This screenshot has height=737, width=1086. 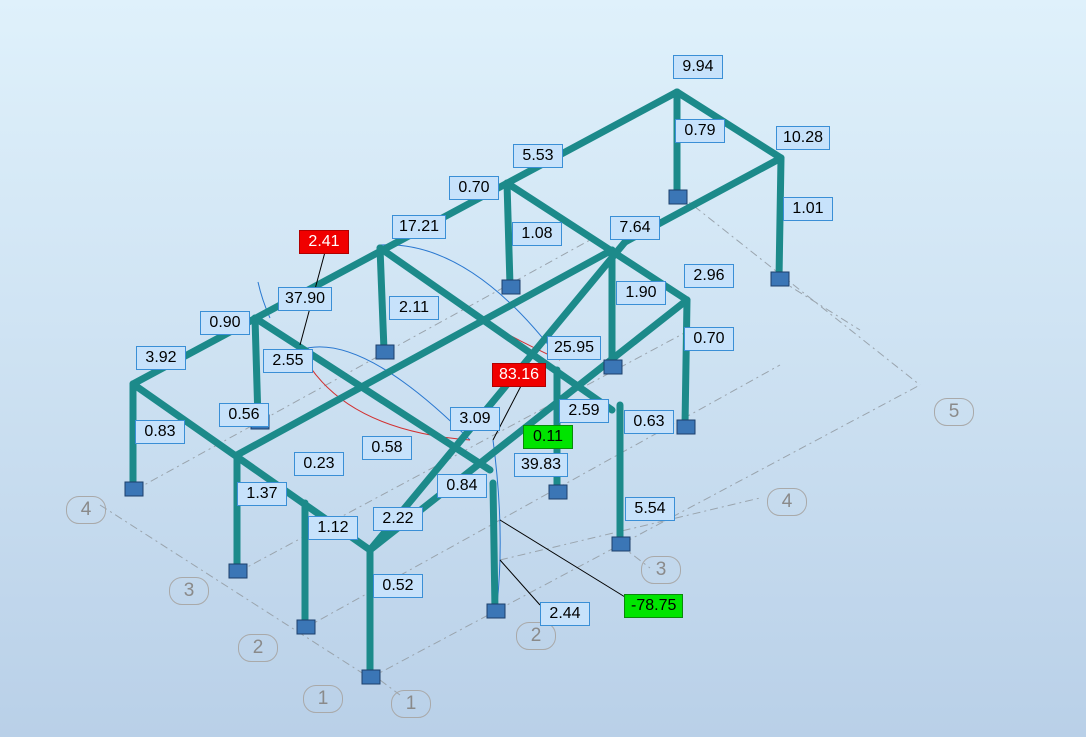 What do you see at coordinates (780, 218) in the screenshot?
I see `column-e1` at bounding box center [780, 218].